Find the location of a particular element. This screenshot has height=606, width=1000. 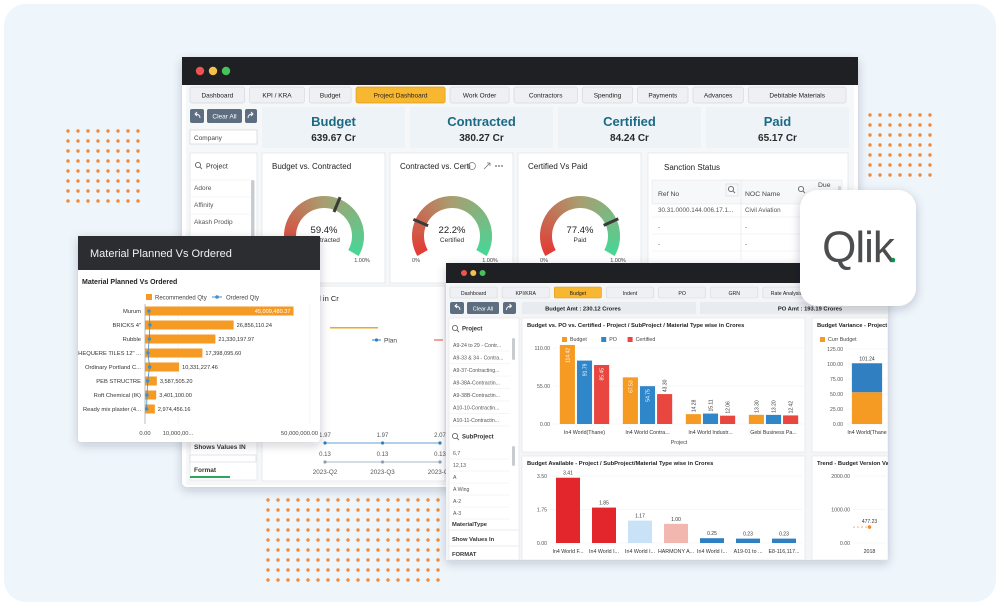

kpi-label: Certified is located at coordinates (629, 121).